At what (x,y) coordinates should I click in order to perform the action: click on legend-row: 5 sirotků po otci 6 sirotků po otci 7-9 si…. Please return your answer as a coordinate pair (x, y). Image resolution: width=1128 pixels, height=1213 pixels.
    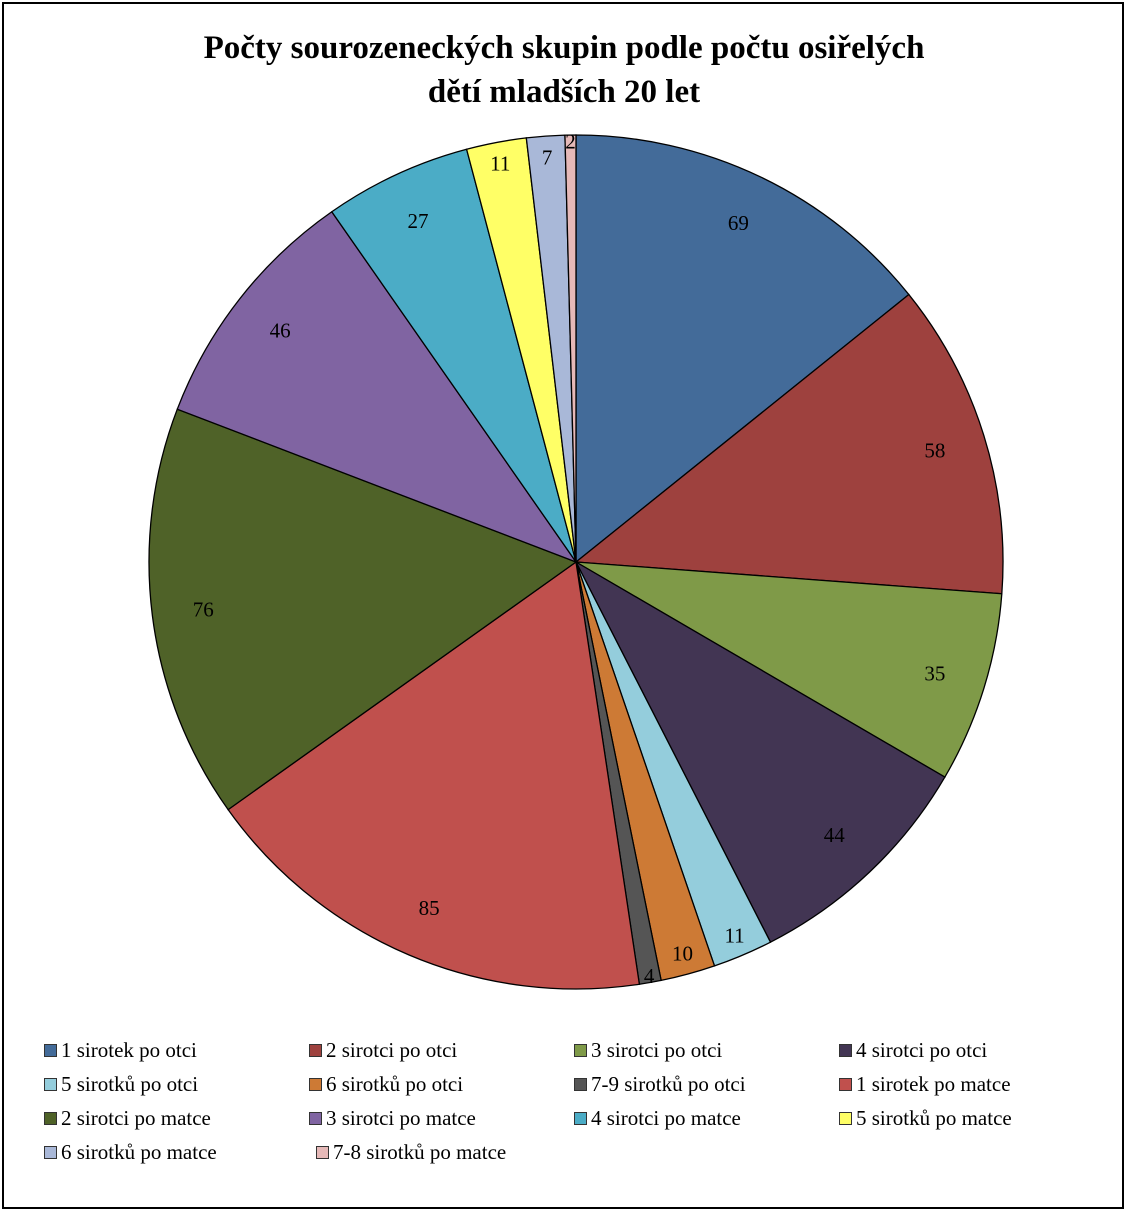
    Looking at the image, I should click on (574, 1084).